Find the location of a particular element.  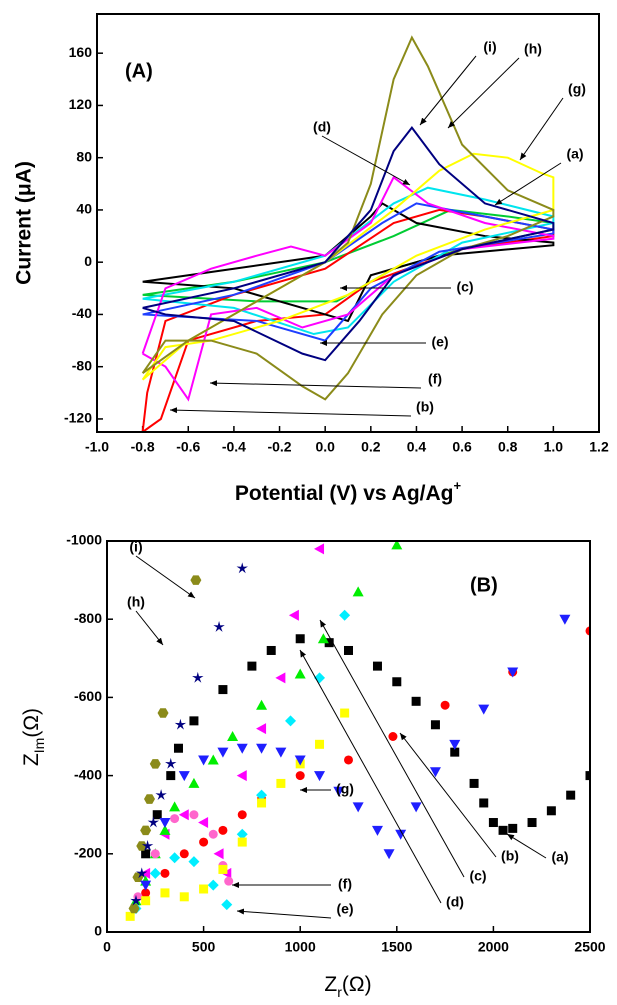

x-axis-label-part: (Ω) is located at coordinates (357, 984).